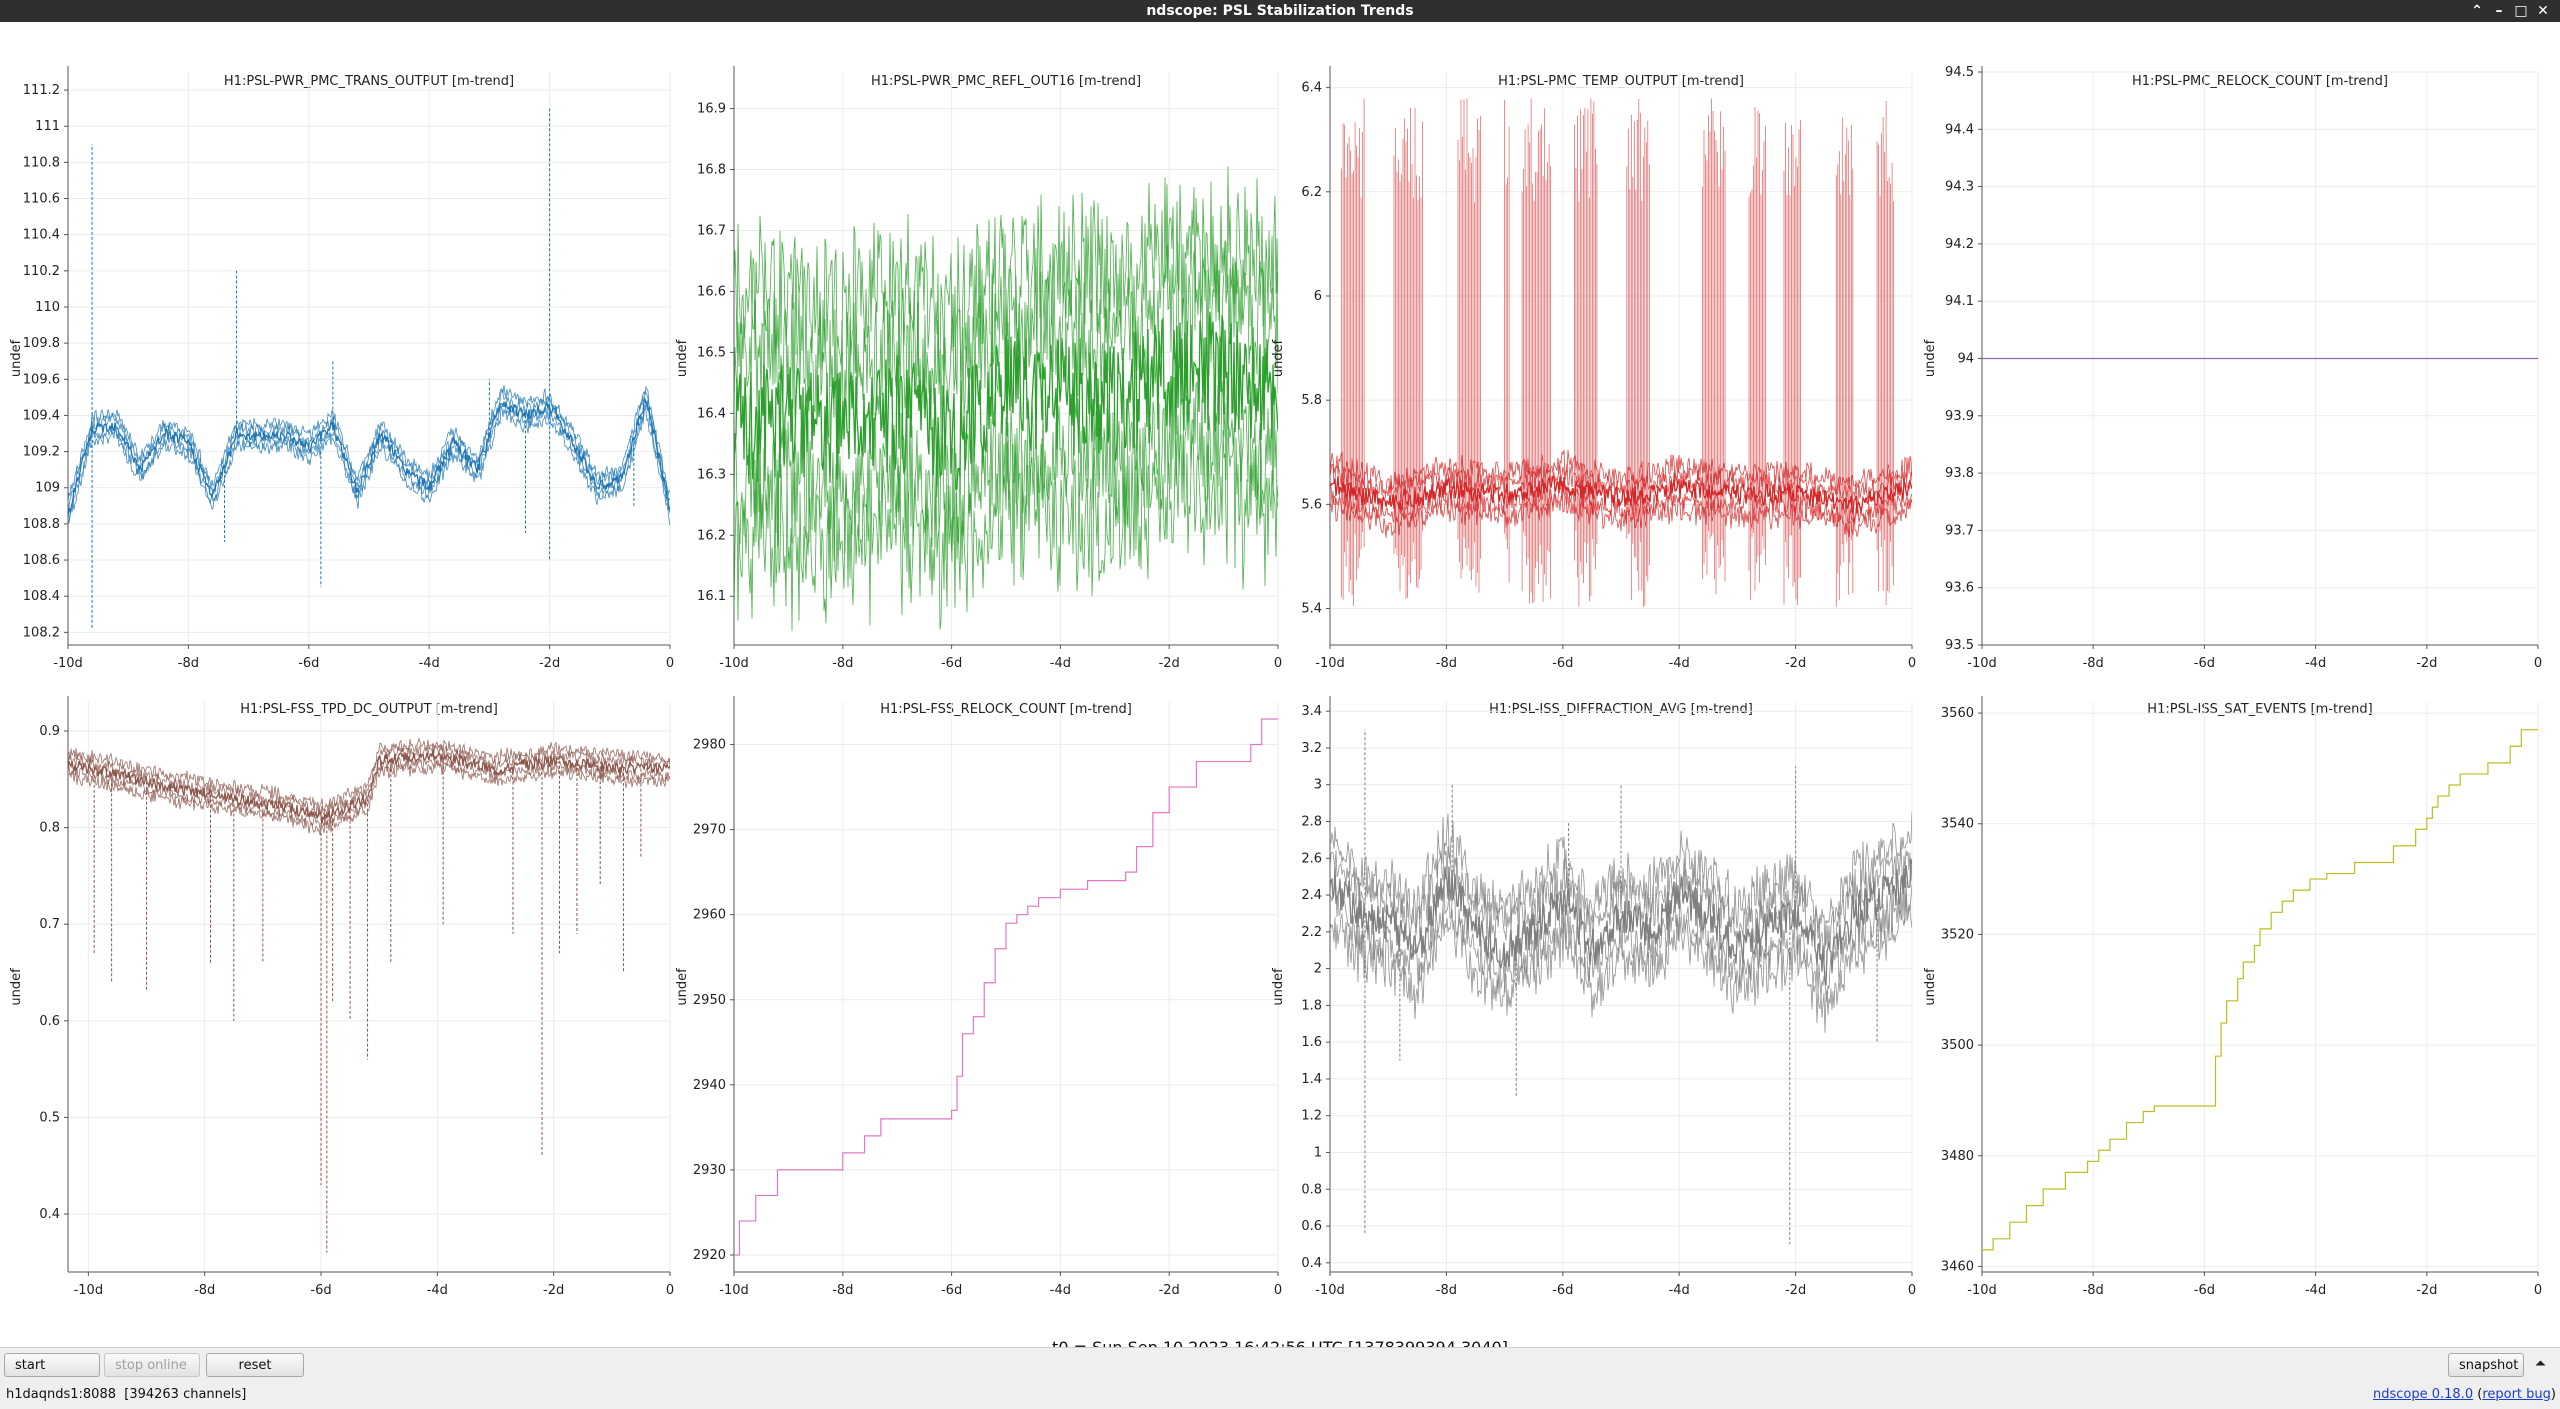 Image resolution: width=2560 pixels, height=1409 pixels. Describe the element at coordinates (1311, 1189) in the screenshot. I see `y-tick-label: 0.8` at that location.